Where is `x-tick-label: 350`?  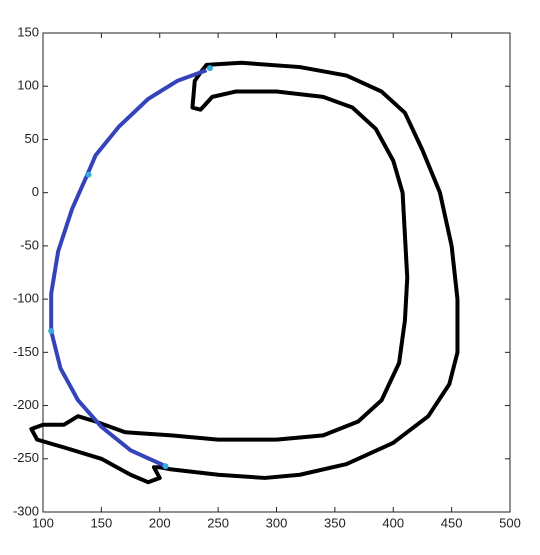 x-tick-label: 350 is located at coordinates (335, 522).